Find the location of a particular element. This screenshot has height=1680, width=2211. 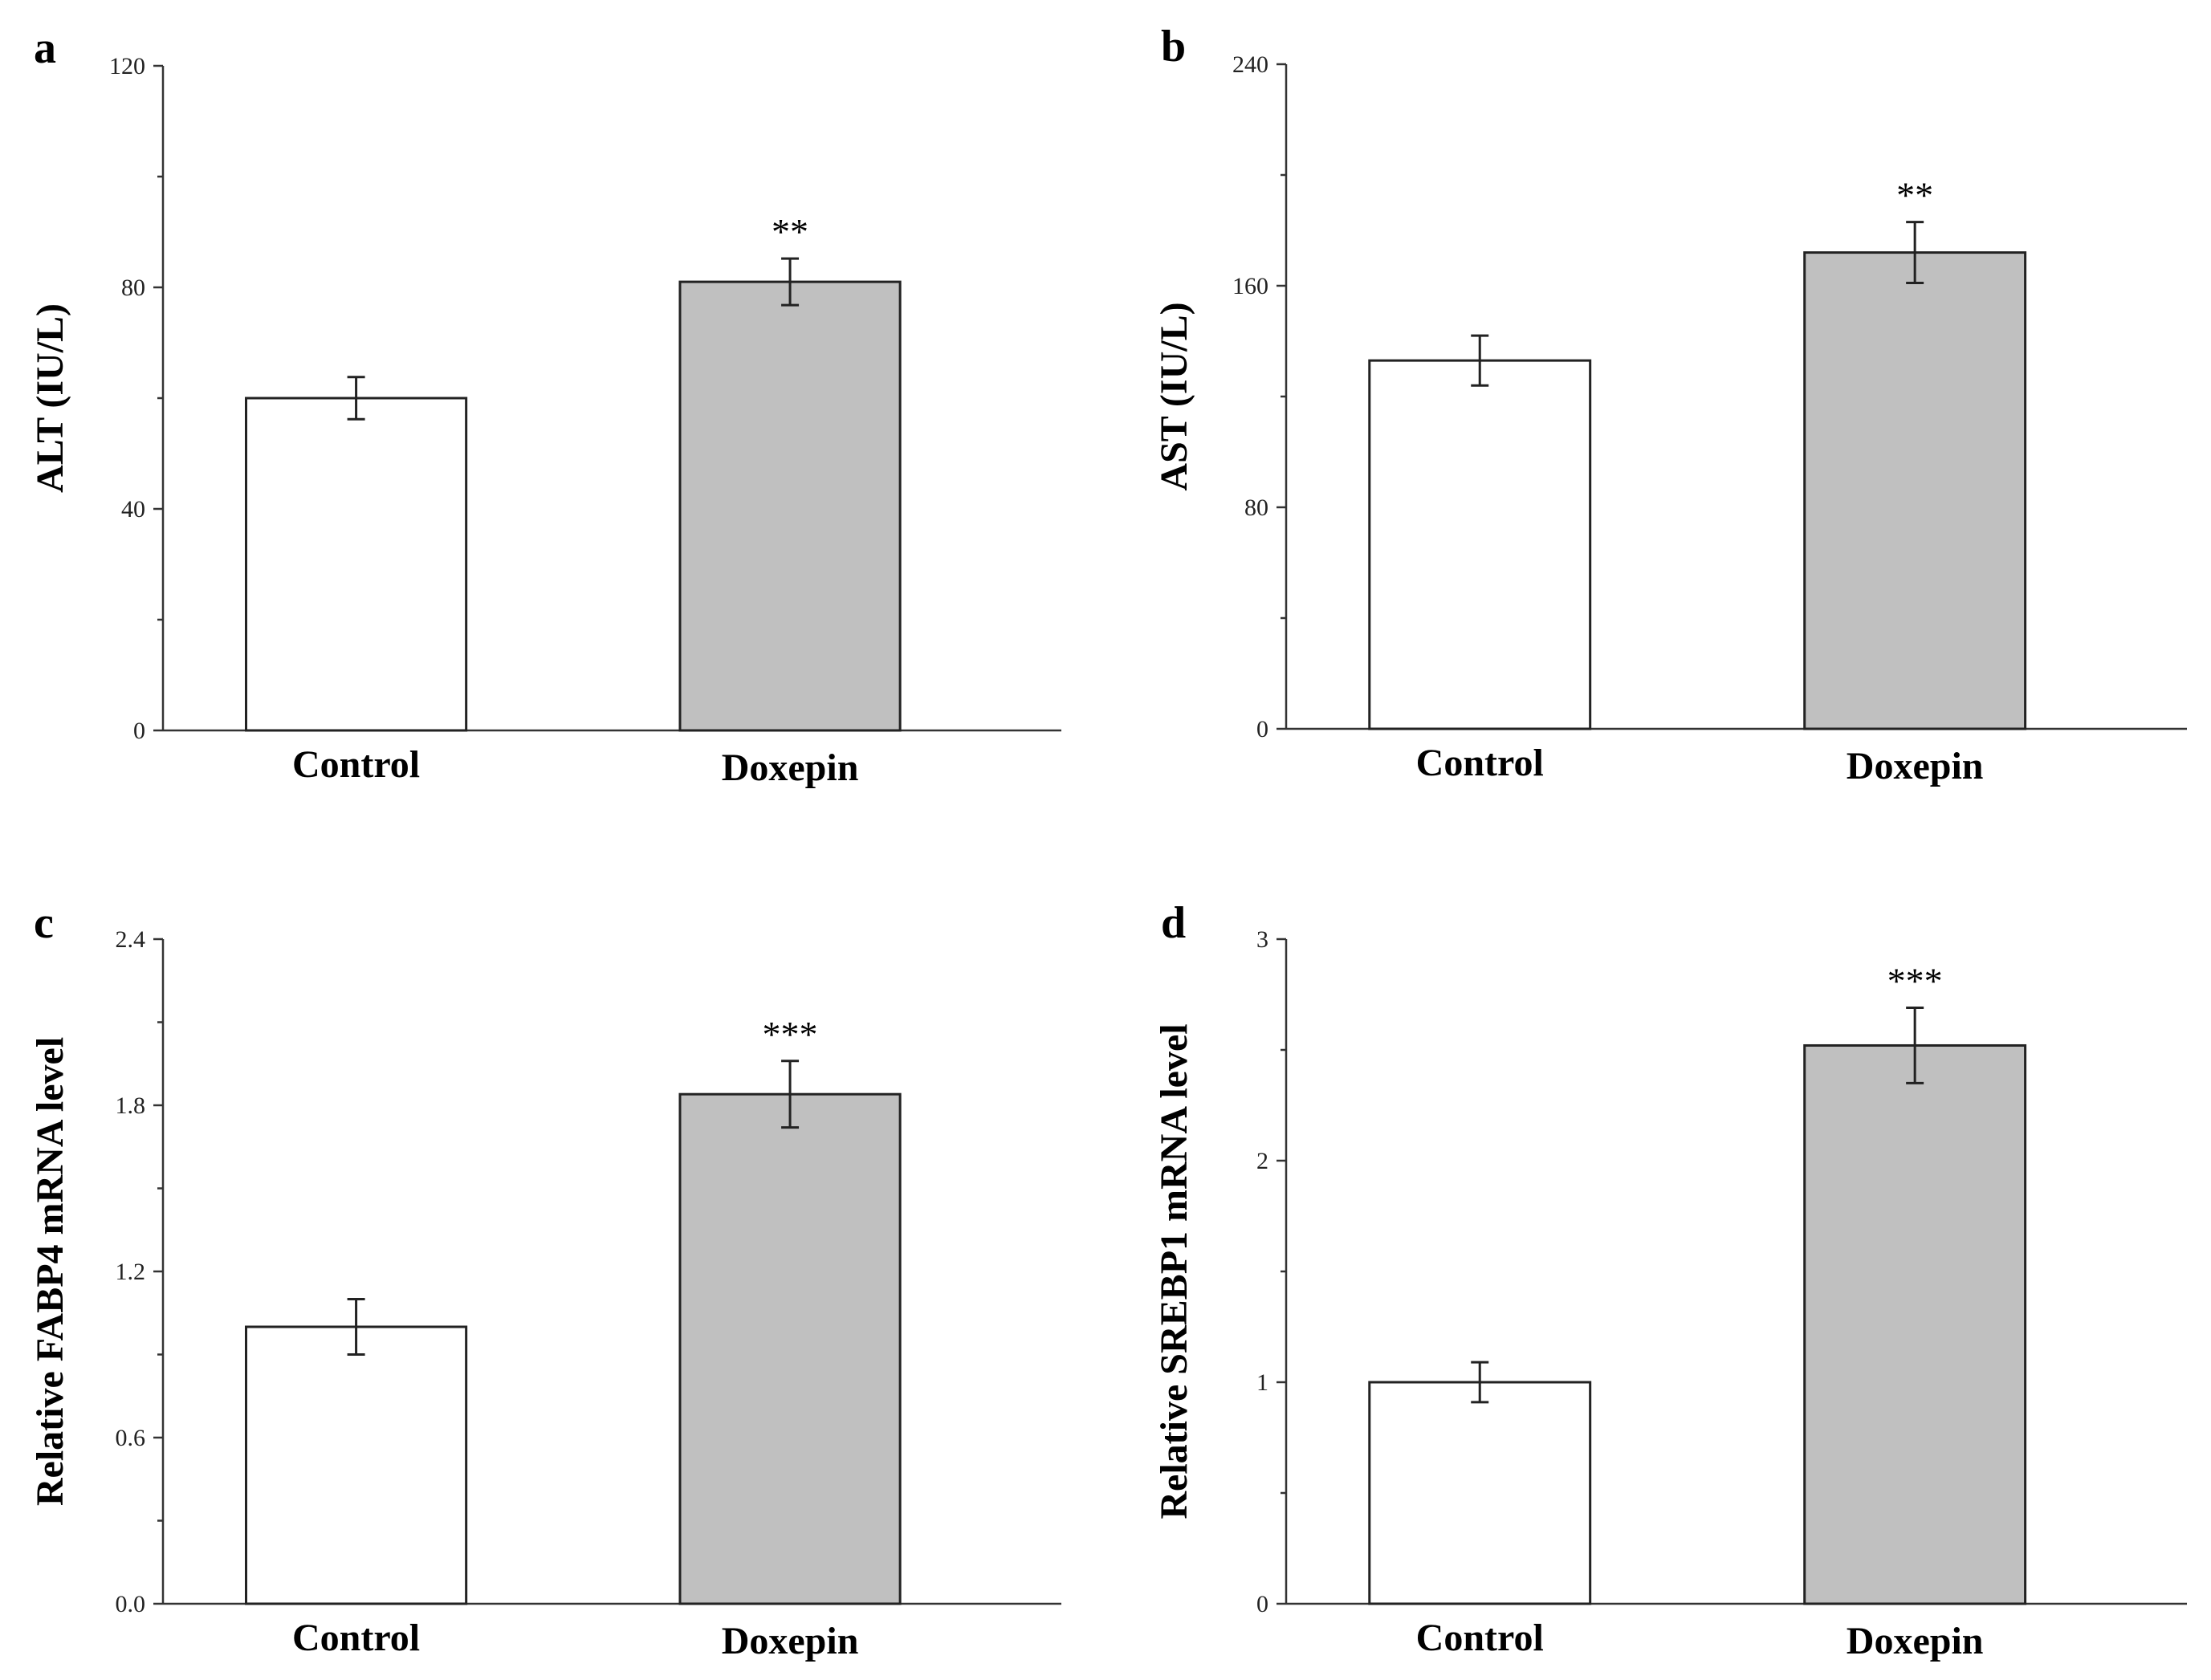

y-tick-label: 1.8 is located at coordinates (131, 1105).